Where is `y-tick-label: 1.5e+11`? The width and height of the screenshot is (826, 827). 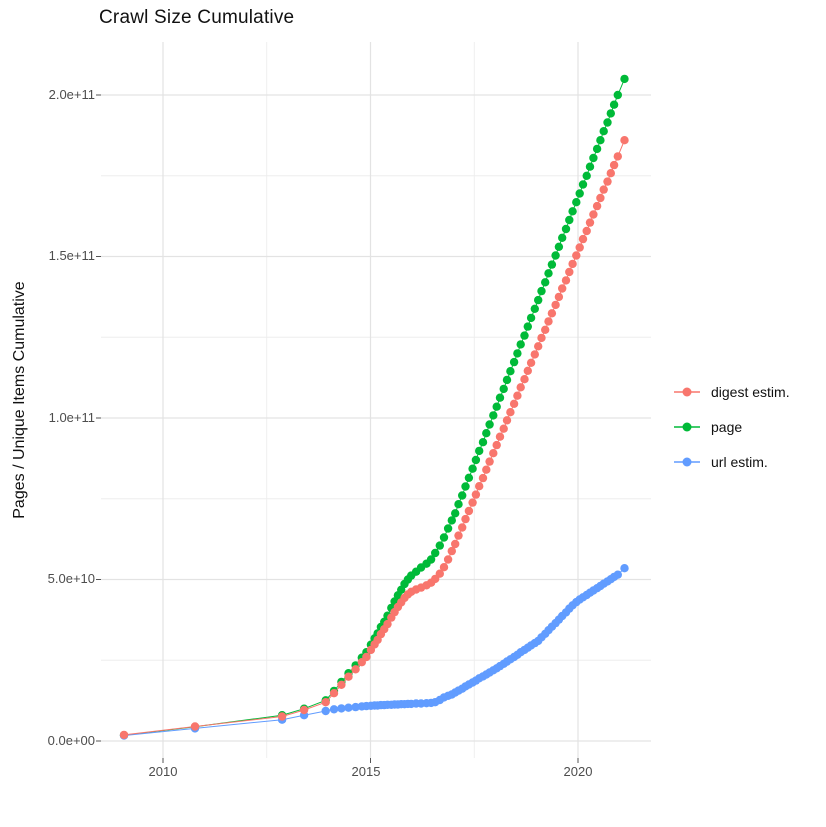
y-tick-label: 1.5e+11 is located at coordinates (71, 255).